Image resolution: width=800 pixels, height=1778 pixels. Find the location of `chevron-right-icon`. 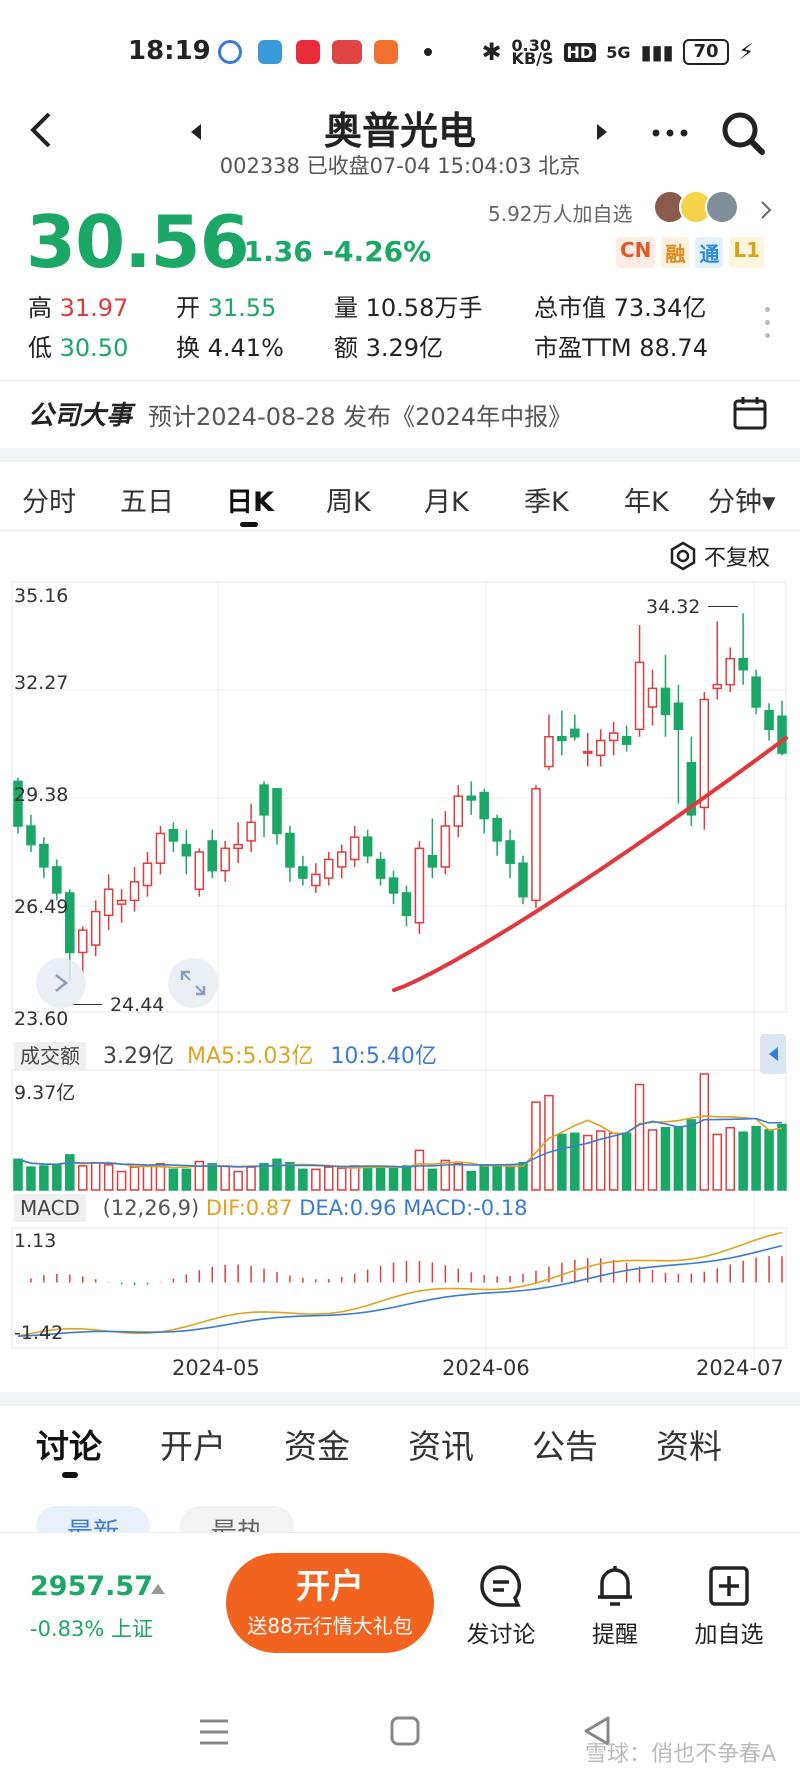

chevron-right-icon is located at coordinates (766, 210).